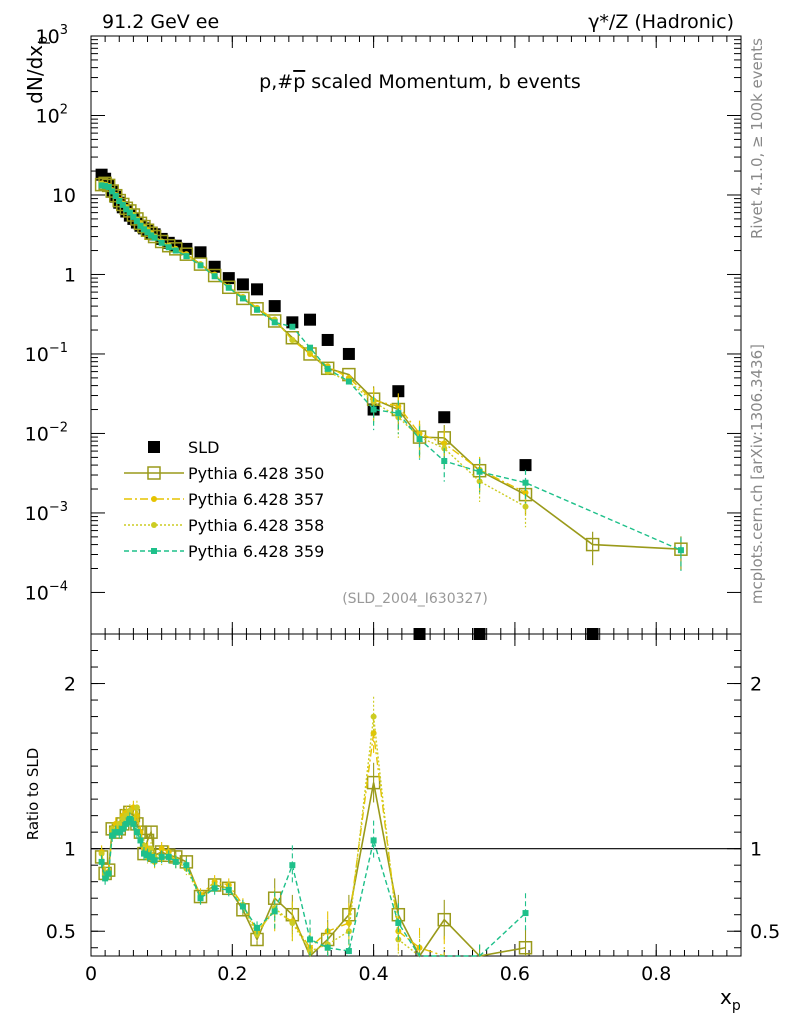  I want to click on y-tick-label: 10², so click(52, 114).